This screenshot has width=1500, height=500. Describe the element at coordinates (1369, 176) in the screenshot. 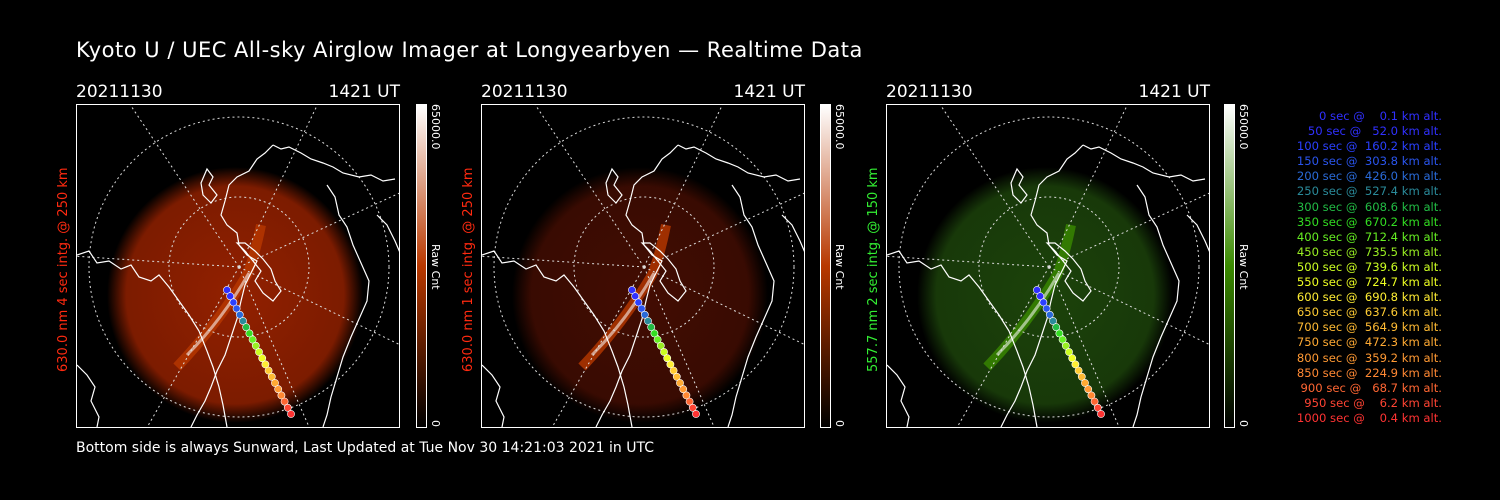

I see `legend-entry: 200 sec @ 426.0 km alt.` at that location.